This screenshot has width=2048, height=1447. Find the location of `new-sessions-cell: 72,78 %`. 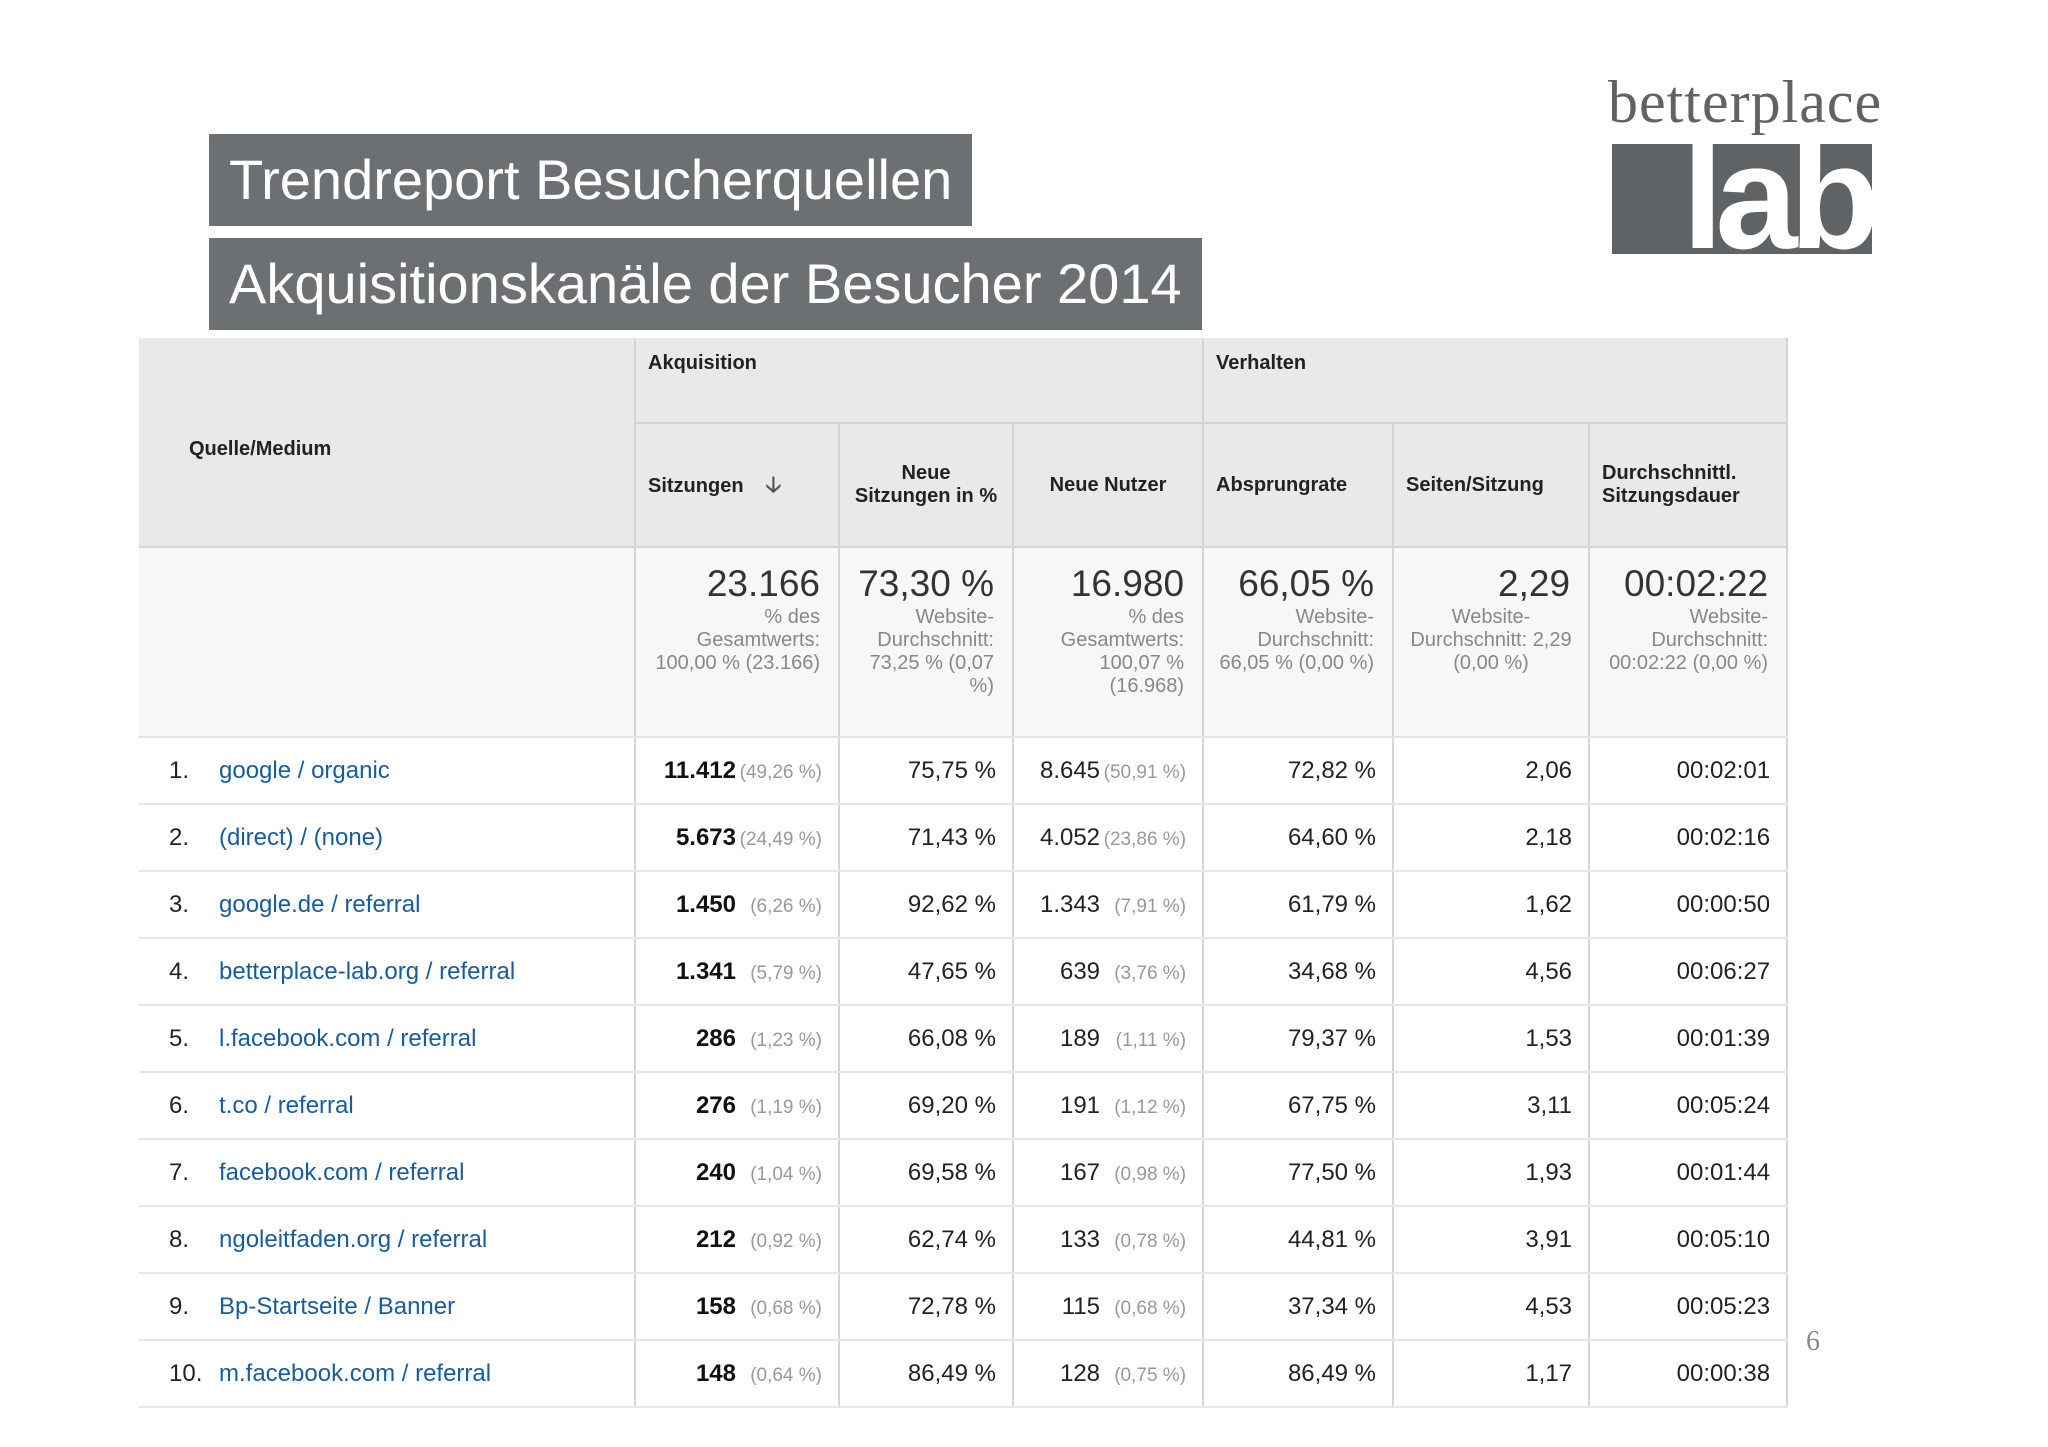

new-sessions-cell: 72,78 % is located at coordinates (926, 1307).